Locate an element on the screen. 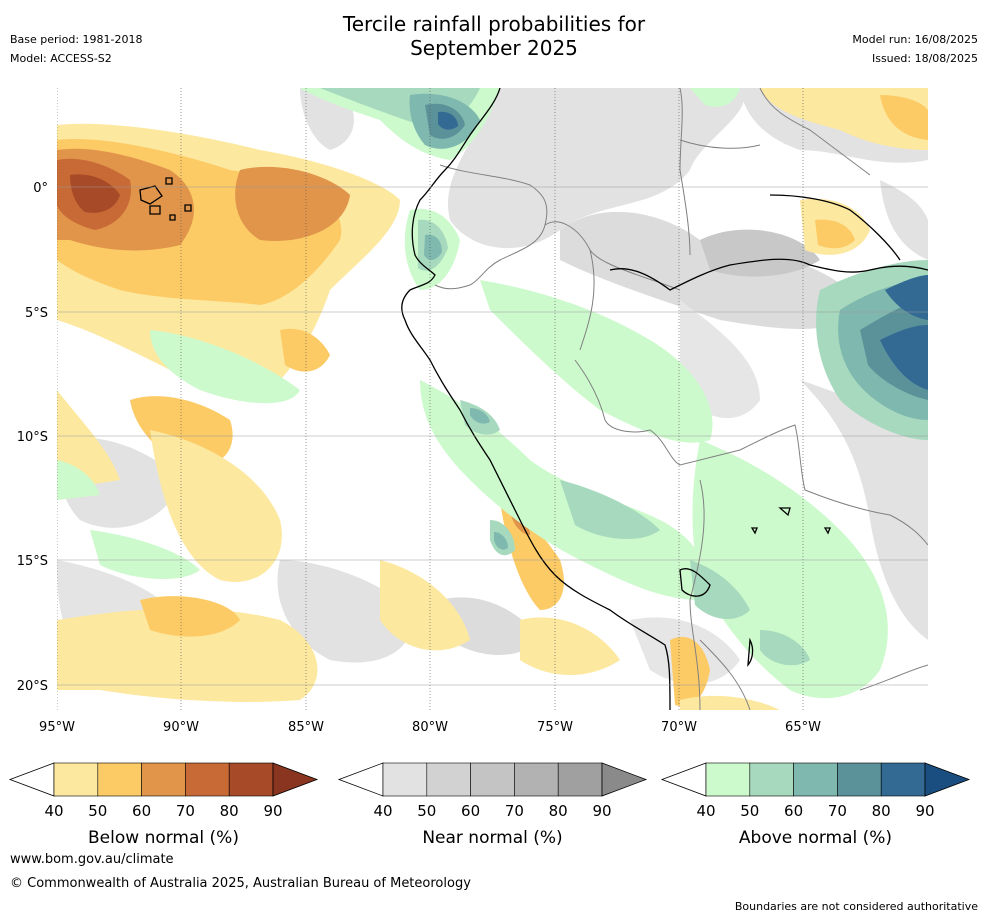 This screenshot has height=919, width=988. latitude-labels: 0° 5°S 10°S 15°S 20°S is located at coordinates (32, 437).